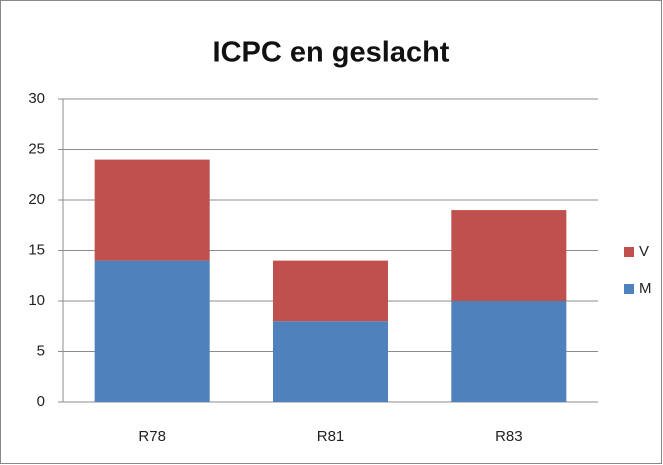  I want to click on y-tick-label: 10, so click(36, 300).